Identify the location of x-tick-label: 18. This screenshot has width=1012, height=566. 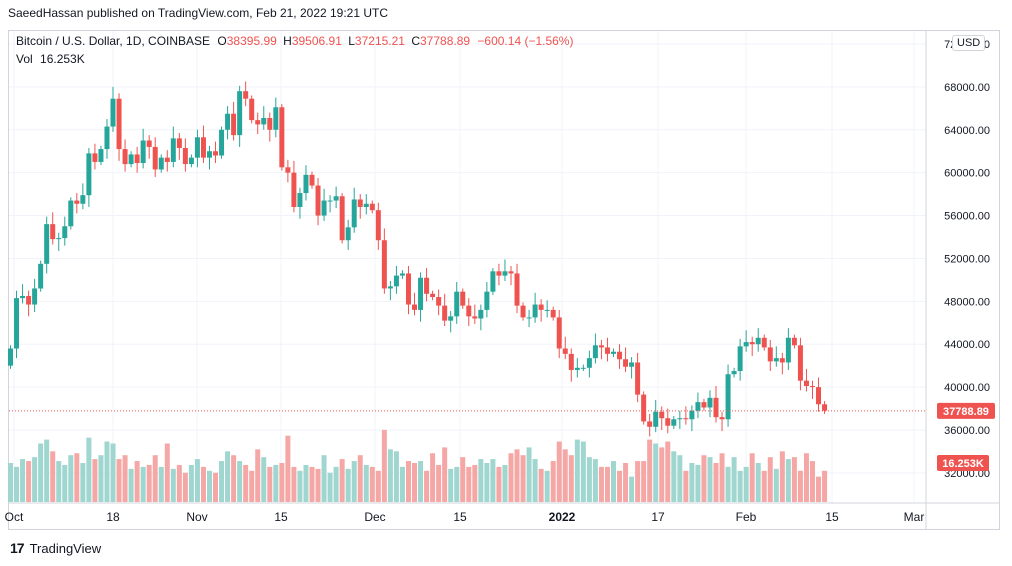
(113, 517).